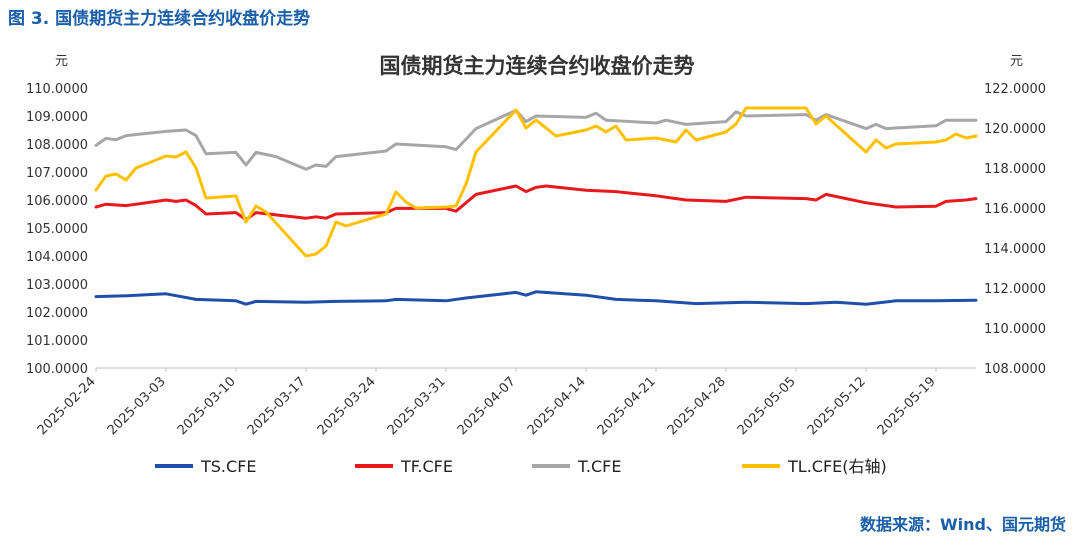 The image size is (1080, 541). What do you see at coordinates (536, 298) in the screenshot?
I see `series-line-ts-cfe` at bounding box center [536, 298].